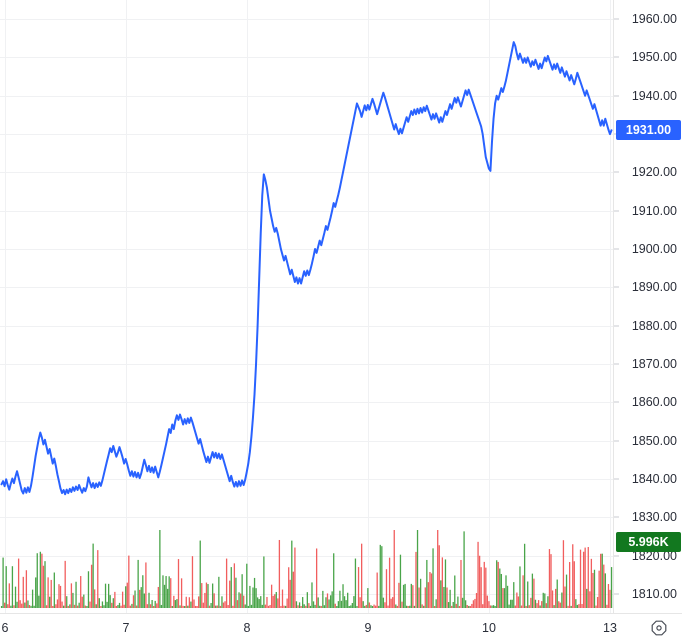  Describe the element at coordinates (654, 516) in the screenshot. I see `price-axis-tick-label: 1830.00` at that location.